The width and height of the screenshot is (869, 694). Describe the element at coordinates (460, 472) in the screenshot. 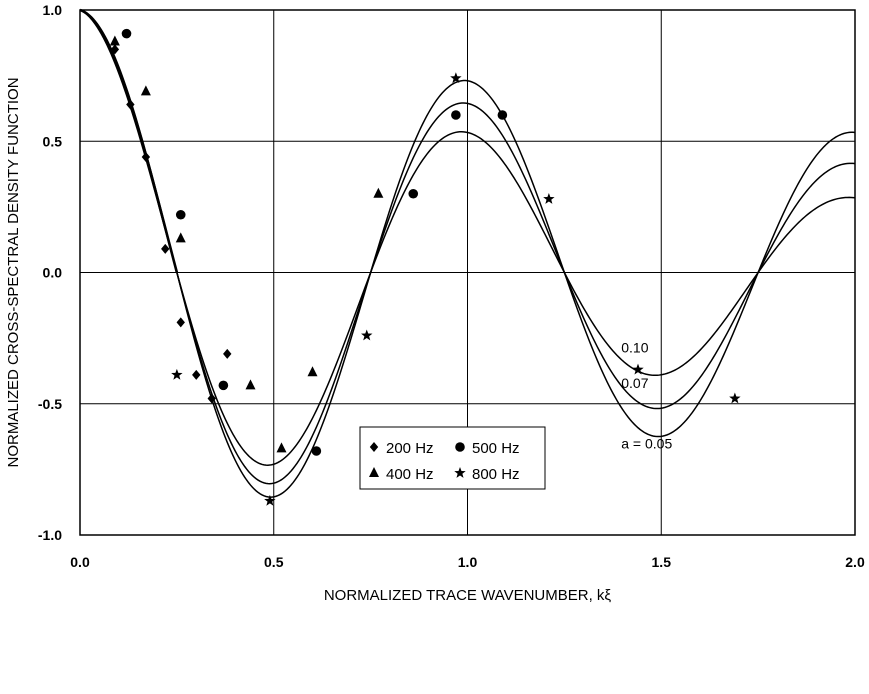

I see `legend-marker-star` at that location.